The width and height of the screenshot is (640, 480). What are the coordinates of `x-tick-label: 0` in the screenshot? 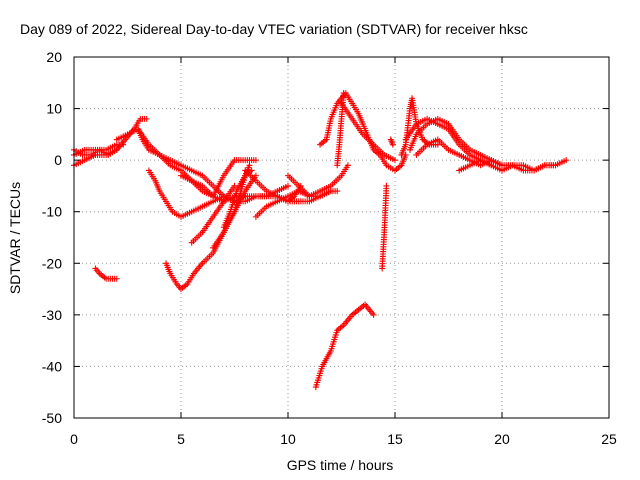 It's located at (74, 439).